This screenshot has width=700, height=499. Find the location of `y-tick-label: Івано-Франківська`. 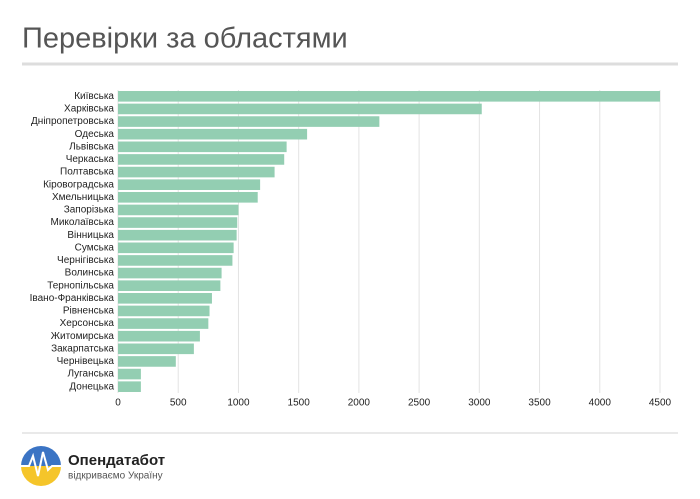

y-tick-label: Івано-Франківська is located at coordinates (72, 298).